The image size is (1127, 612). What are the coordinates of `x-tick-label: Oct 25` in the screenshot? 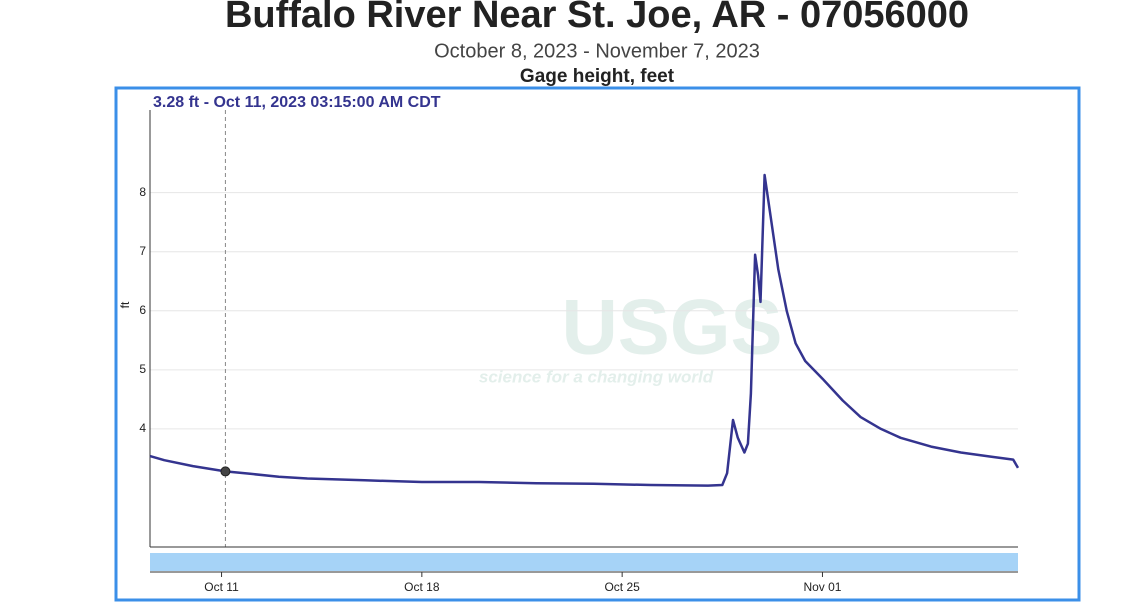 It's located at (622, 587).